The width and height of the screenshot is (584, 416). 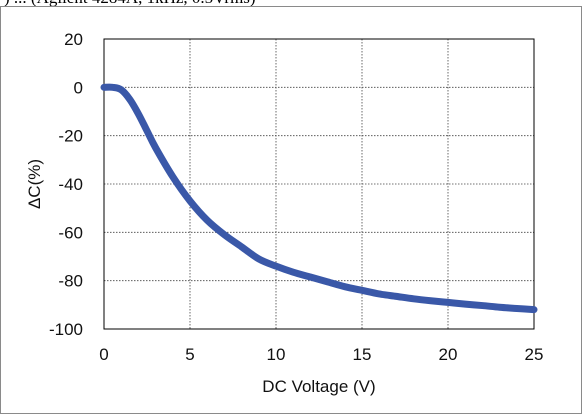 I want to click on y-tick-label: 20, so click(x=73, y=39).